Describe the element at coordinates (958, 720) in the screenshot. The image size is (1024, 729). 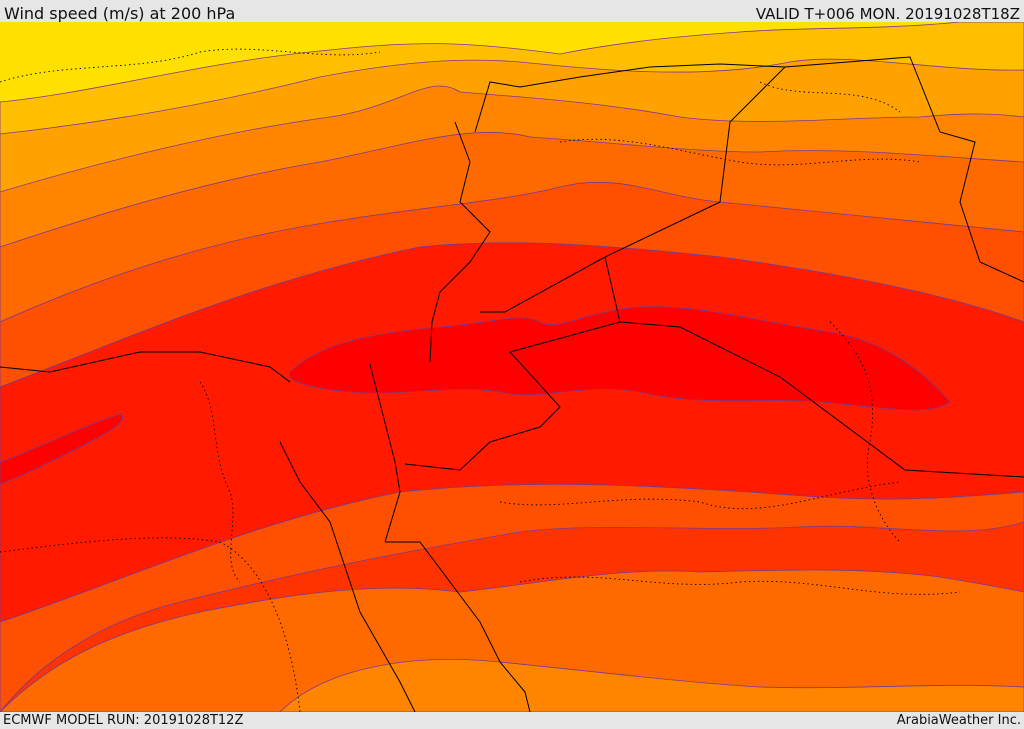
I see `credit-label: ArabiaWeather Inc.` at that location.